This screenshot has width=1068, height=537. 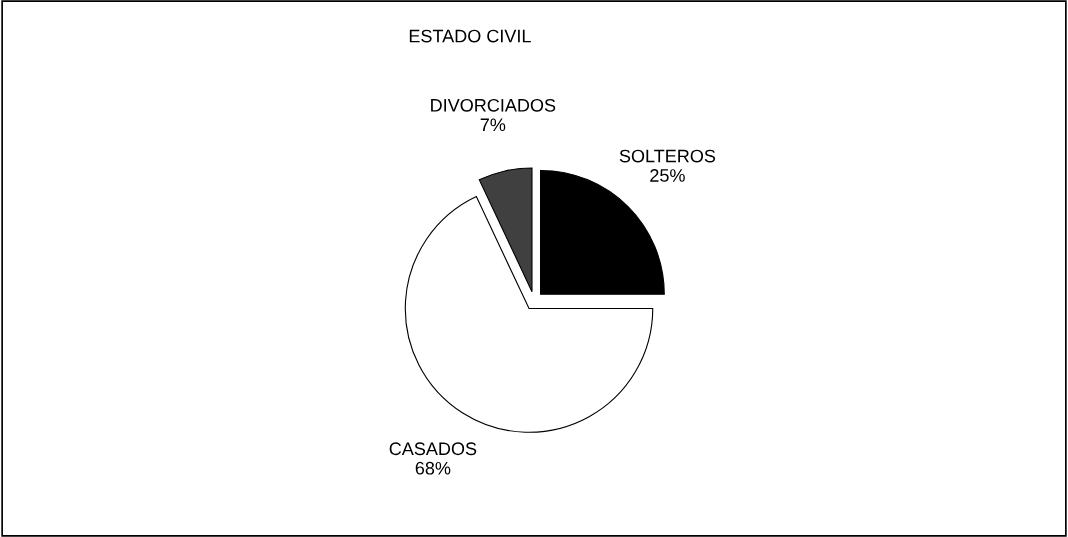 I want to click on data-label: 68%, so click(x=433, y=468).